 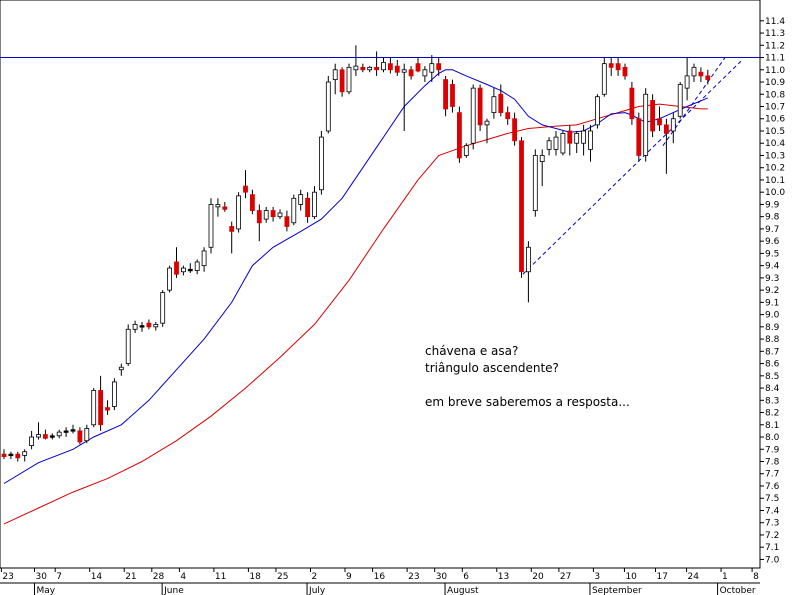 I want to click on x-day-label: 23, so click(x=7, y=577).